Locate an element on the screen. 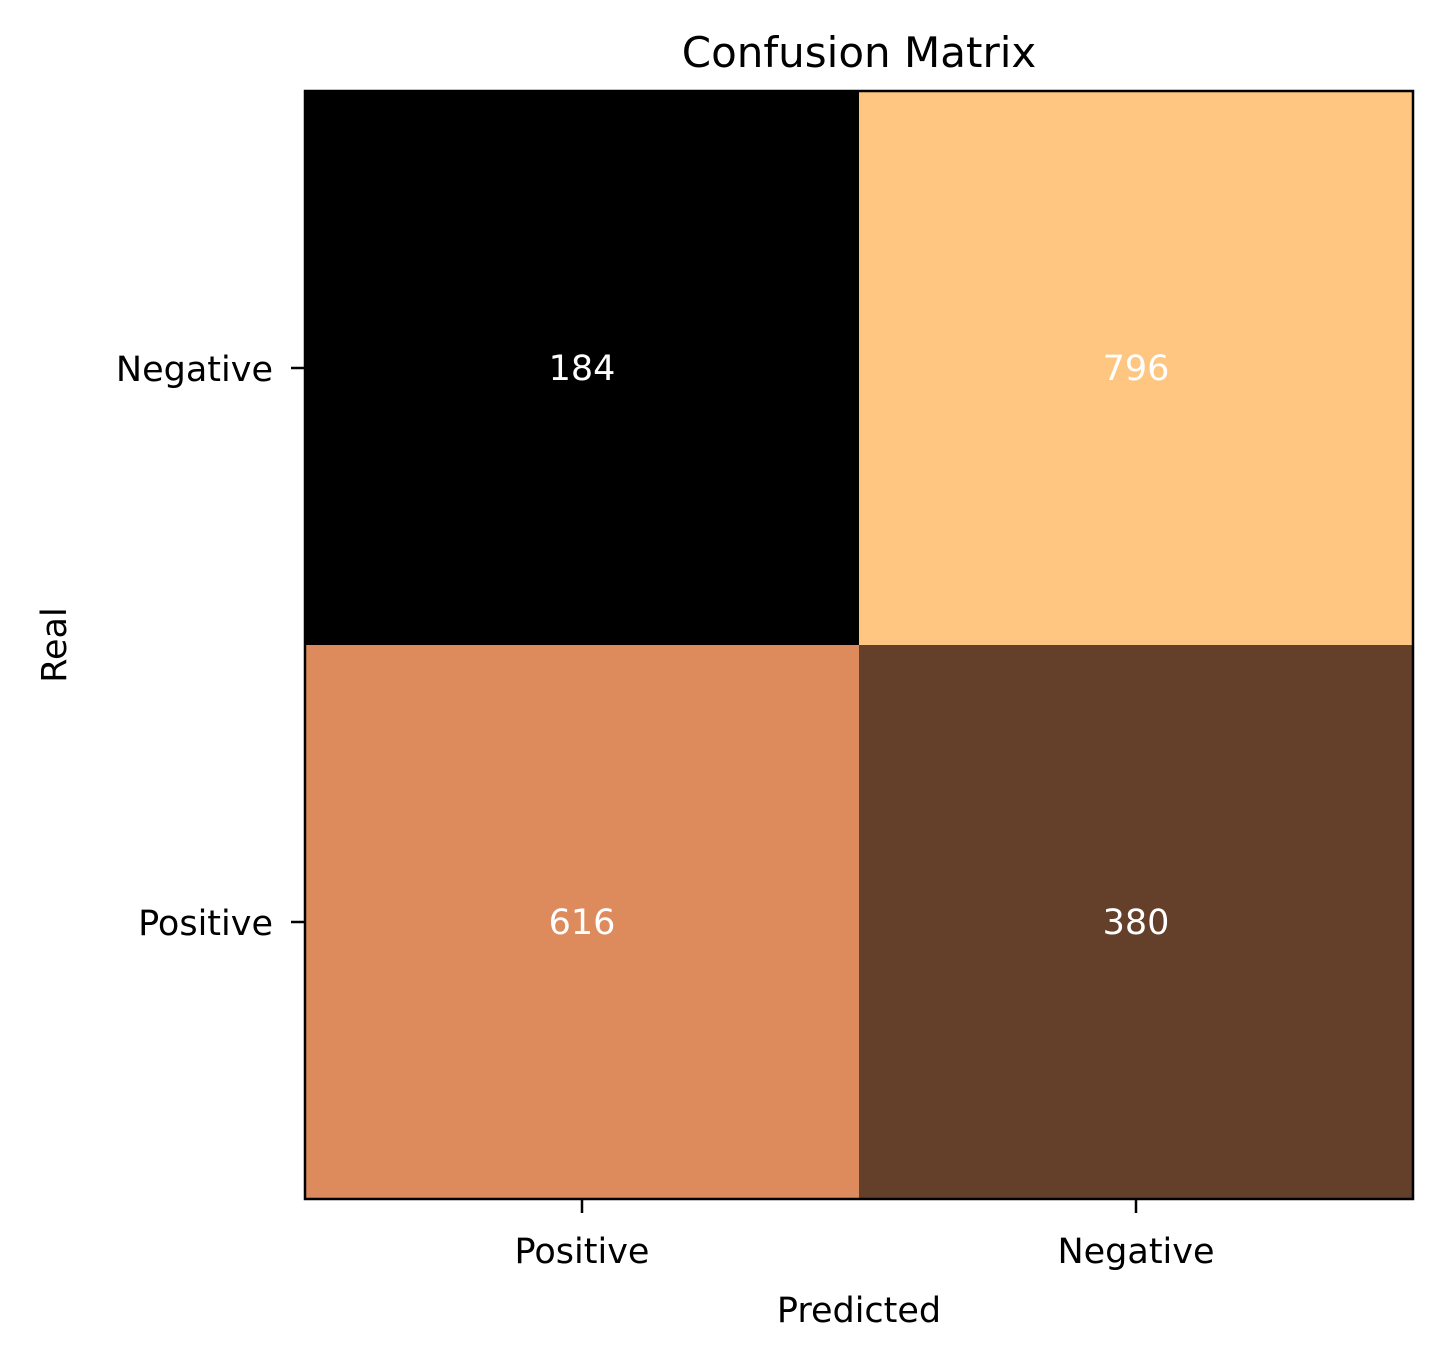 The width and height of the screenshot is (1443, 1361). x-tick-label-0: Positive is located at coordinates (582, 1252).